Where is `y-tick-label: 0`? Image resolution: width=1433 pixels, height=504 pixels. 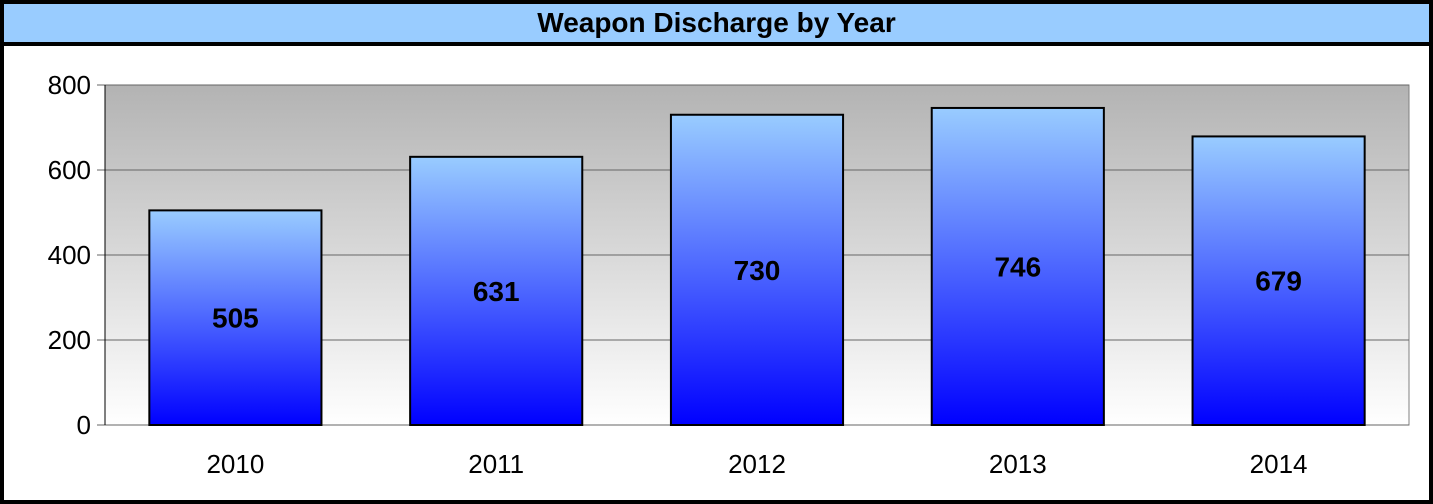
y-tick-label: 0 is located at coordinates (84, 425).